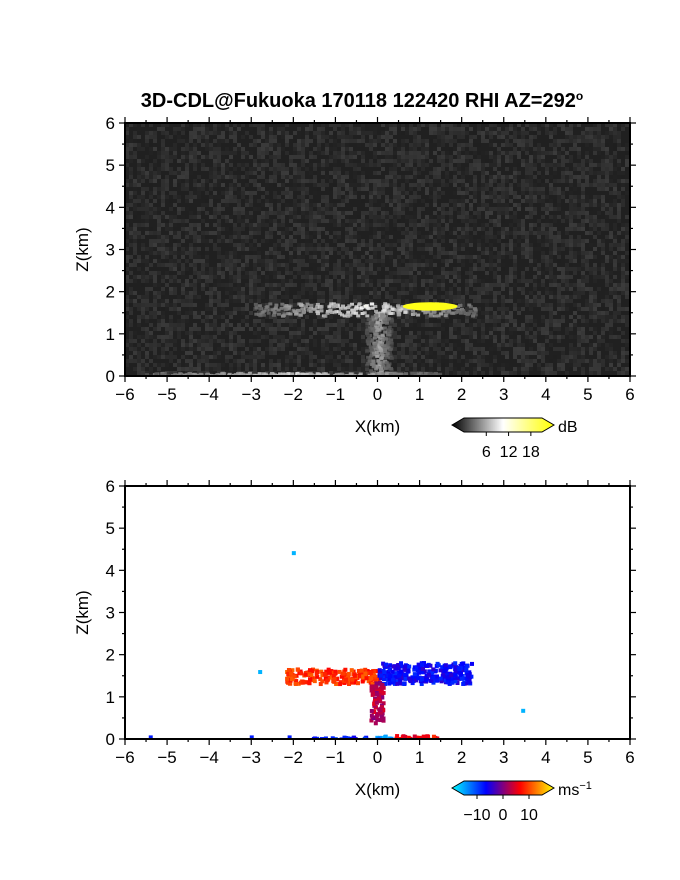 The width and height of the screenshot is (680, 880). What do you see at coordinates (529, 815) in the screenshot?
I see `colorbar-tick-label: 10` at bounding box center [529, 815].